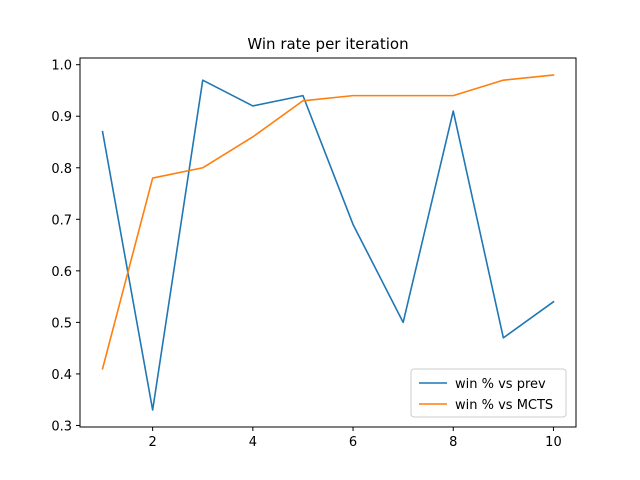  What do you see at coordinates (61, 117) in the screenshot?
I see `y-tick-label: 0.9` at bounding box center [61, 117].